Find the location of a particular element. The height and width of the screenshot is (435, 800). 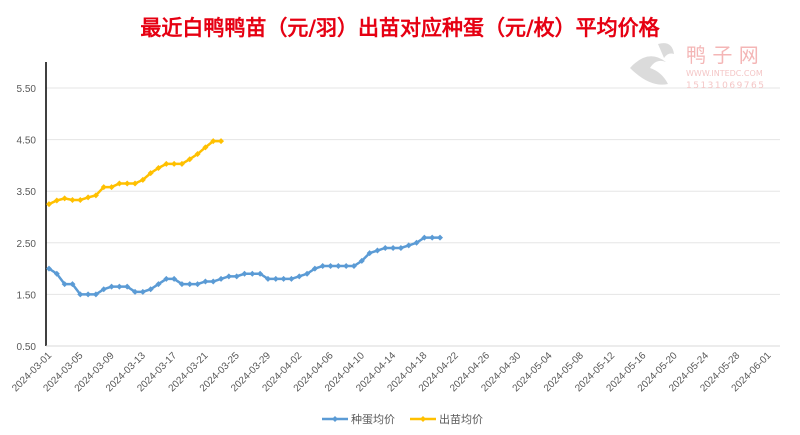

watermark-logo: 鸭 子 网 WWW.INTEDC.COM 15131069765 is located at coordinates (698, 67).